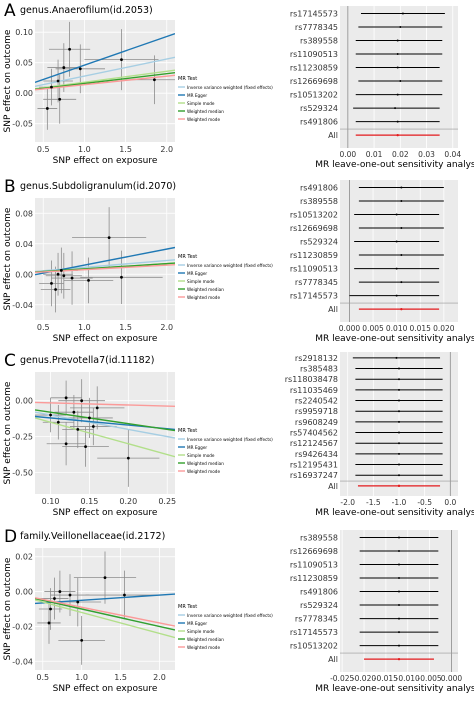 Image resolution: width=474 pixels, height=704 pixels. Describe the element at coordinates (203, 297) in the screenshot. I see `legend-entry: Weighted mode` at that location.